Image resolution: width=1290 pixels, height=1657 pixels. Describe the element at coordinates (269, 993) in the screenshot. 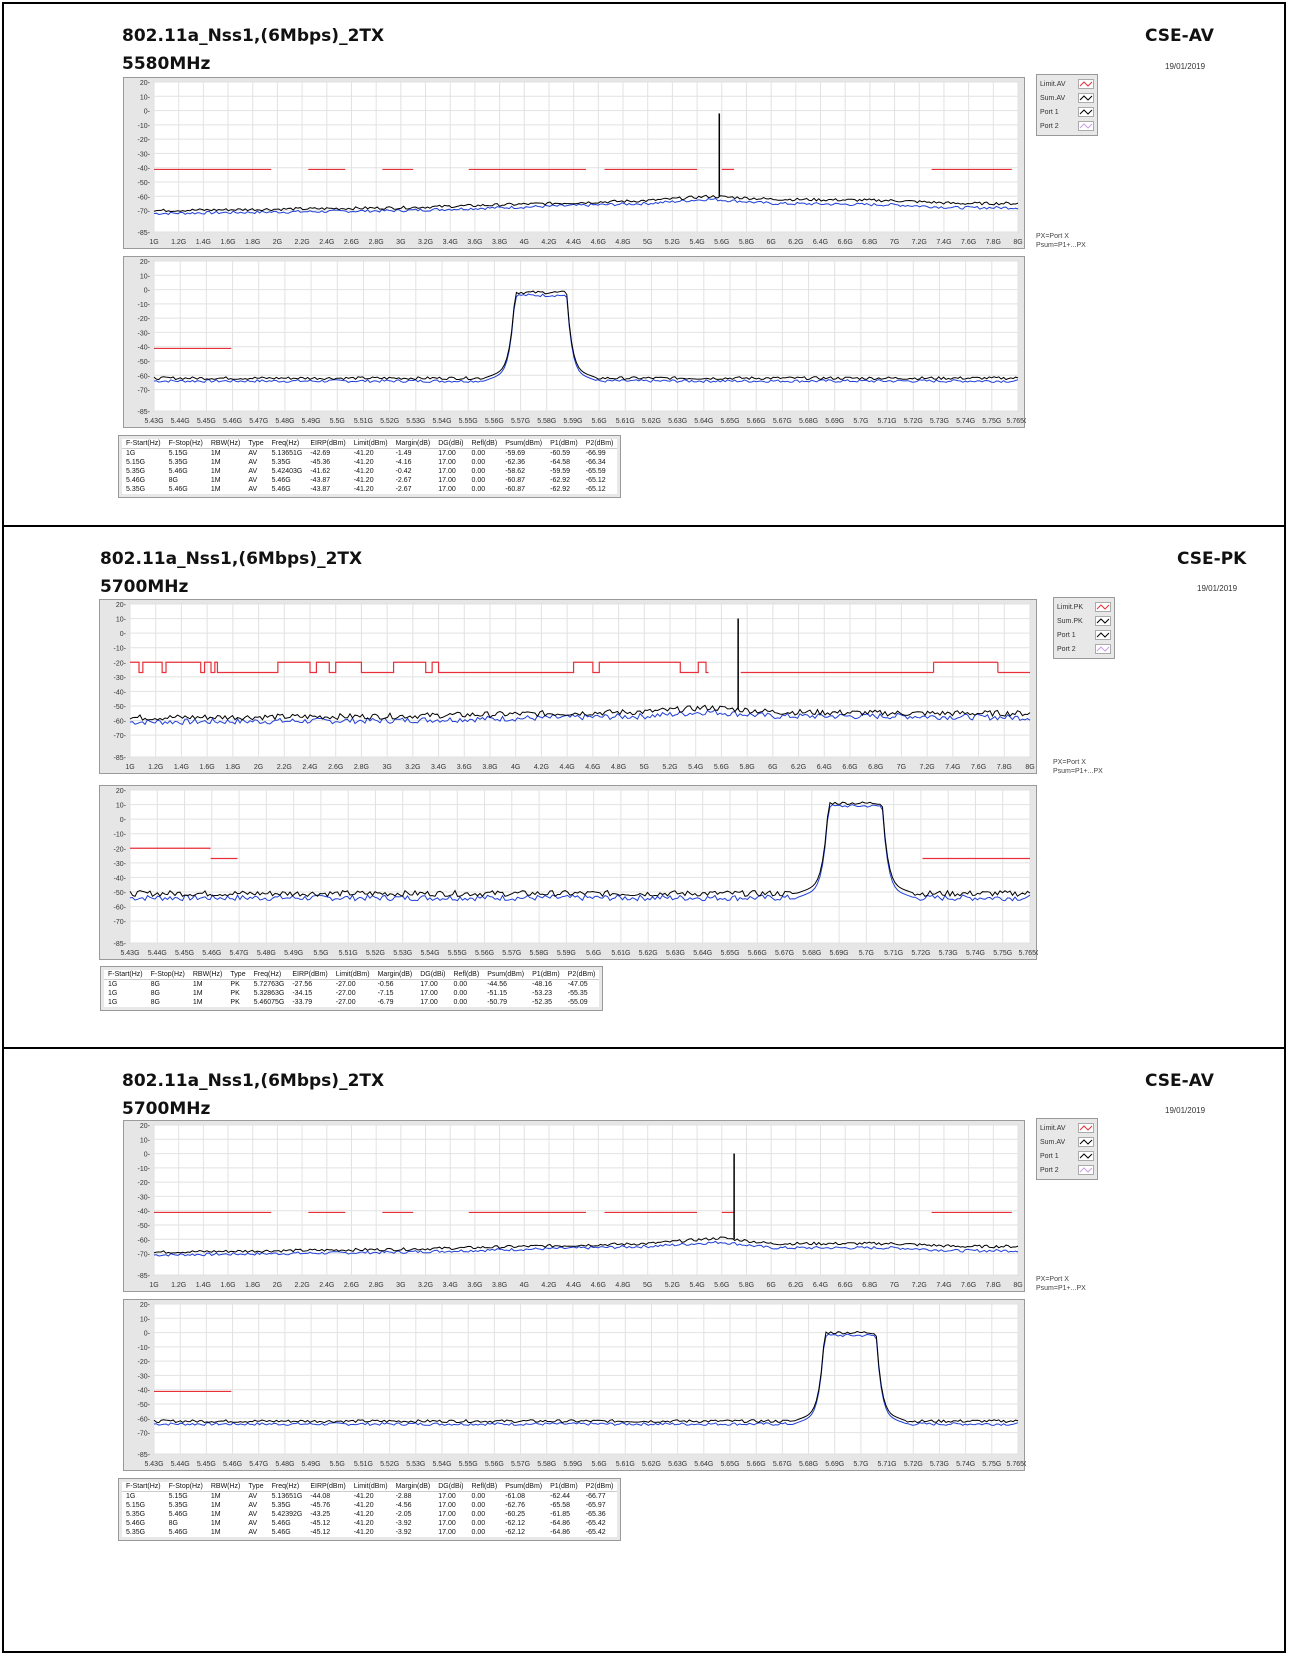

I see `table-cell: 5.32863G` at that location.